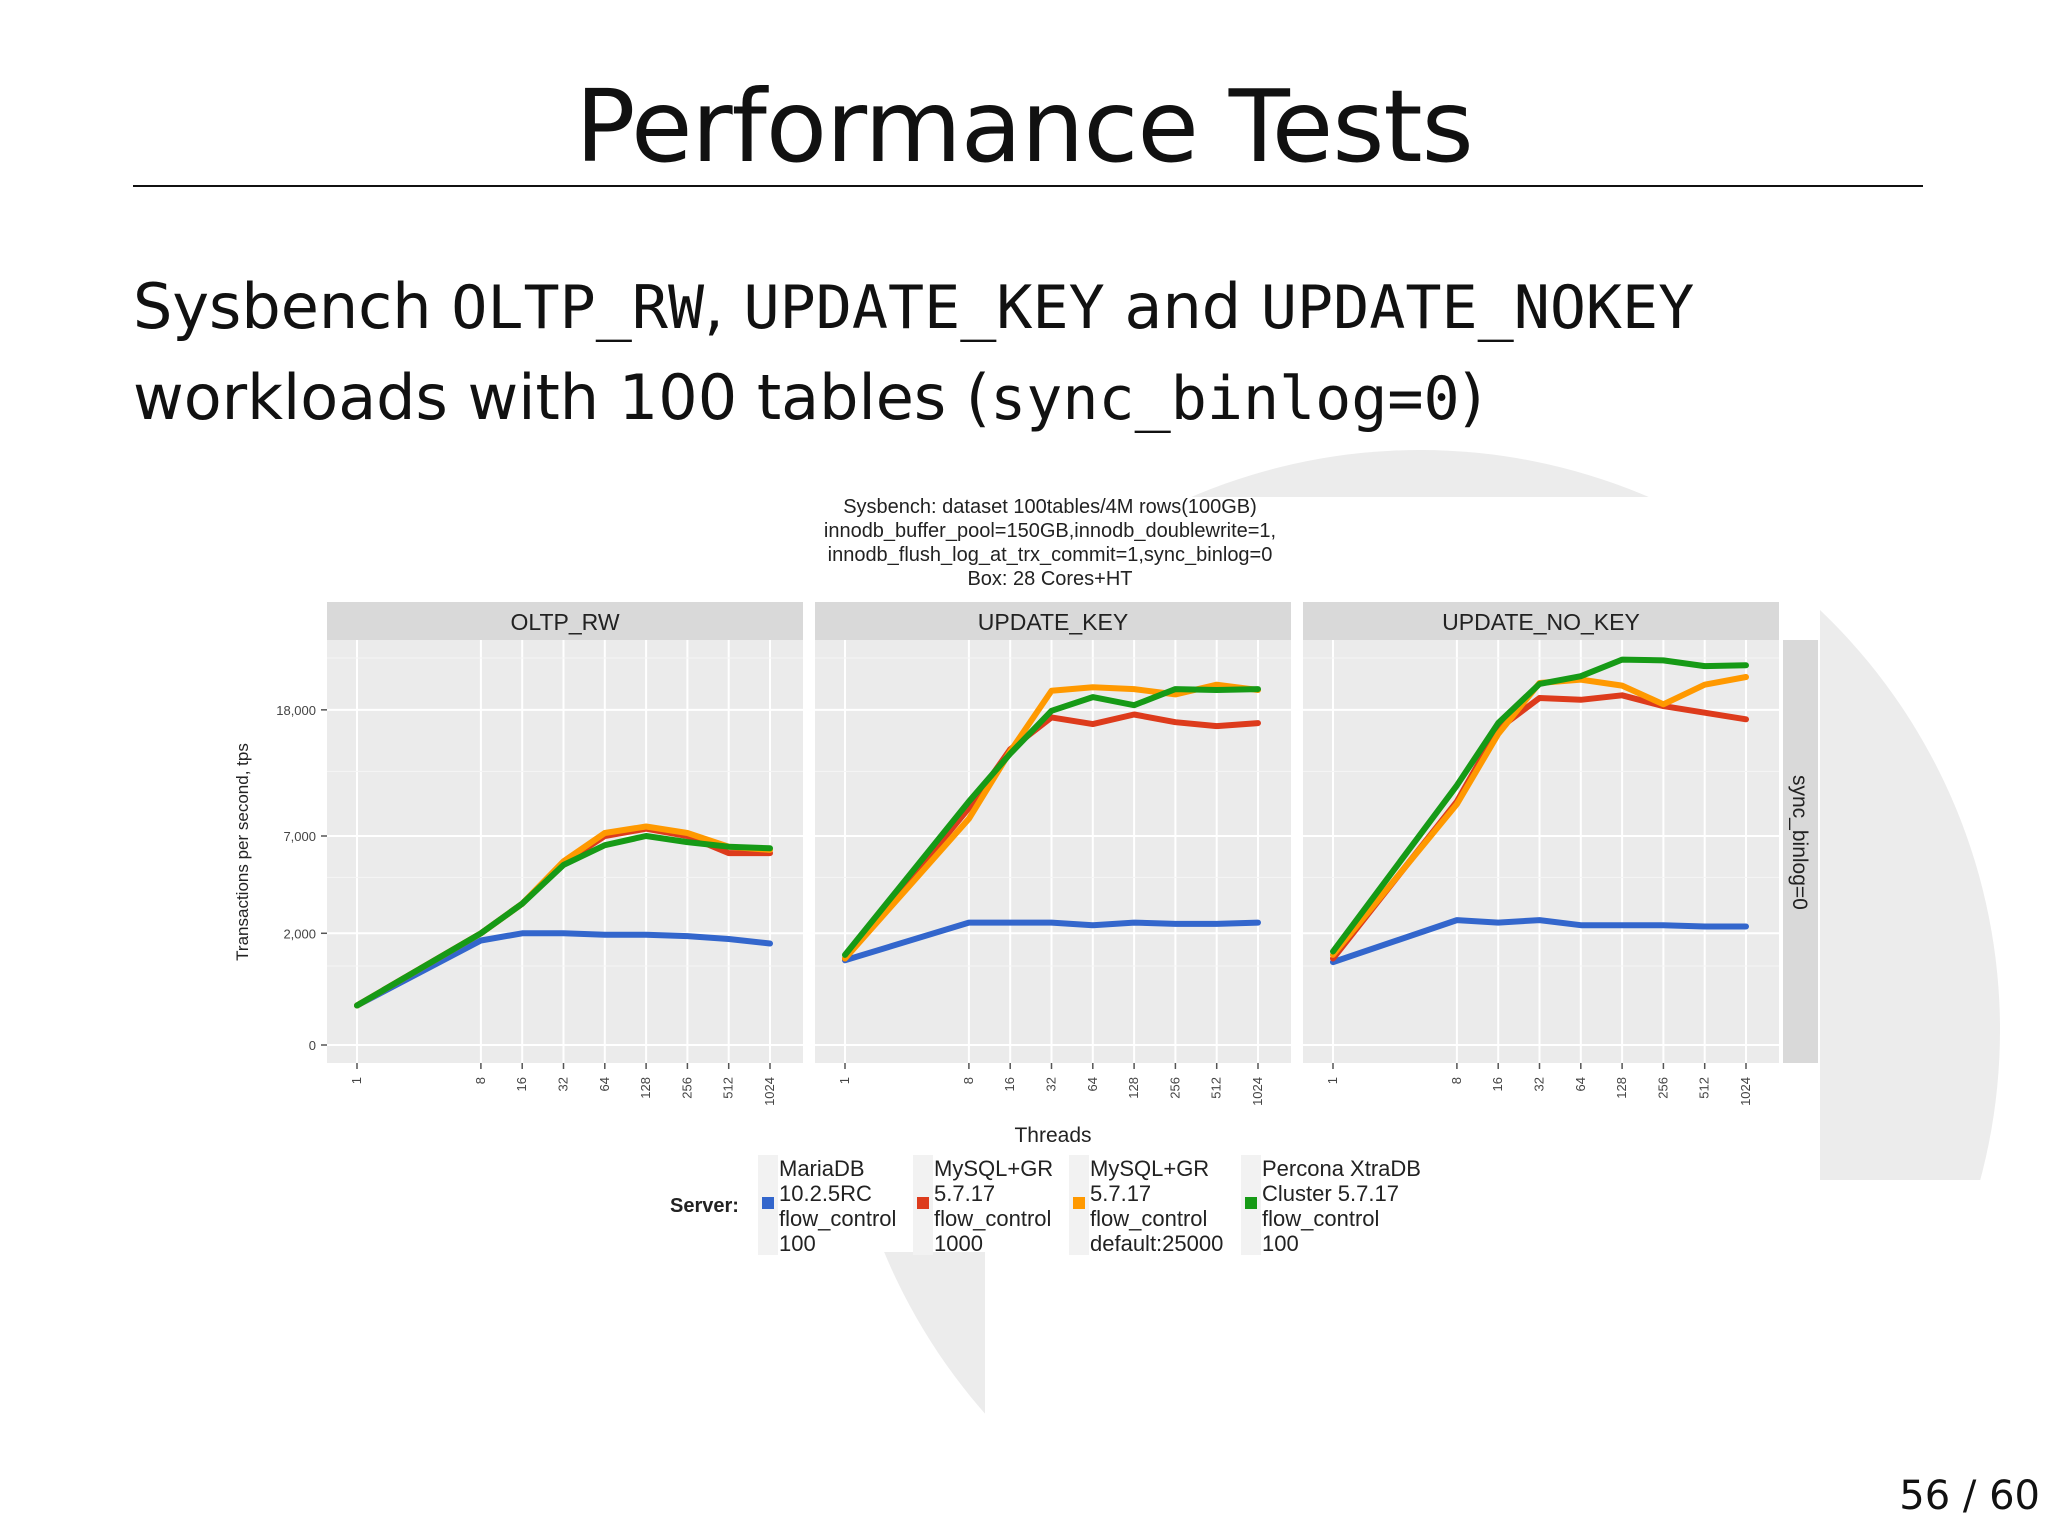 This screenshot has width=2048, height=1537. I want to click on subtitle-part: ,, so click(724, 306).